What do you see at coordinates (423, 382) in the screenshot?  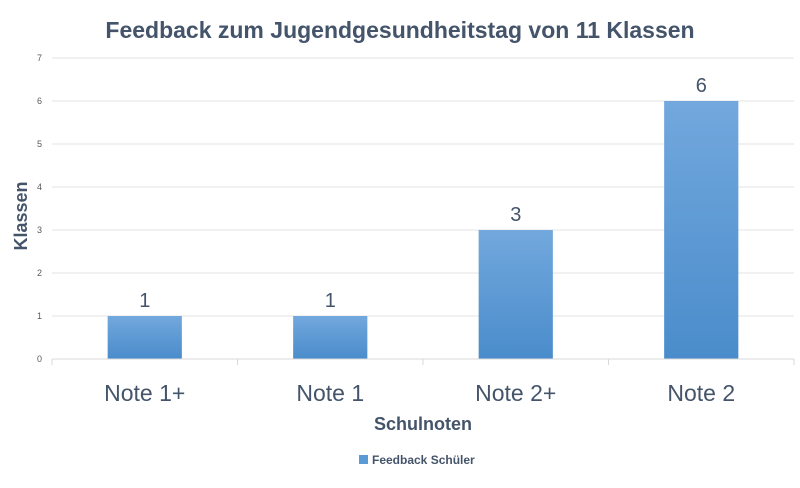 I see `x-axis-ticks: Note 1+ Note 1 Note 2+ Note 2` at bounding box center [423, 382].